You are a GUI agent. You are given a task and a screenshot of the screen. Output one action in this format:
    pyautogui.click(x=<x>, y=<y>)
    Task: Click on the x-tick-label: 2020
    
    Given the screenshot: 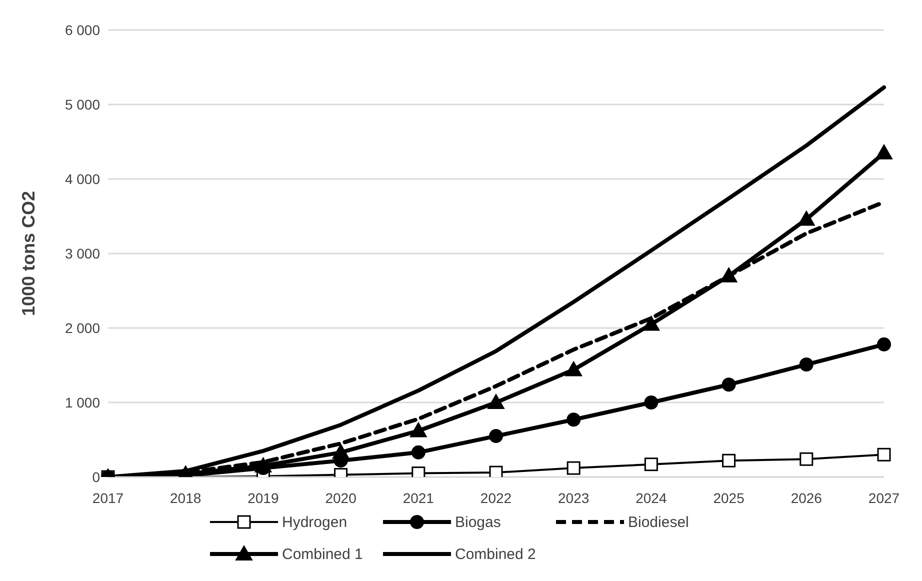 What is the action you would take?
    pyautogui.click(x=341, y=498)
    